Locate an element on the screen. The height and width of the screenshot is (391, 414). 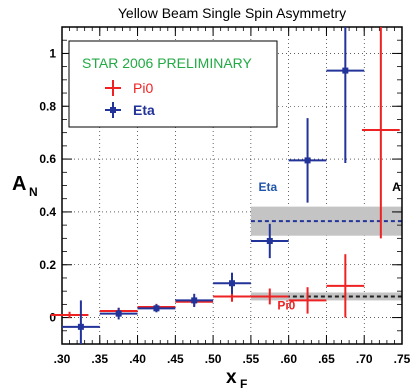
legend-entry-pi0: Pi0 is located at coordinates (129, 88).